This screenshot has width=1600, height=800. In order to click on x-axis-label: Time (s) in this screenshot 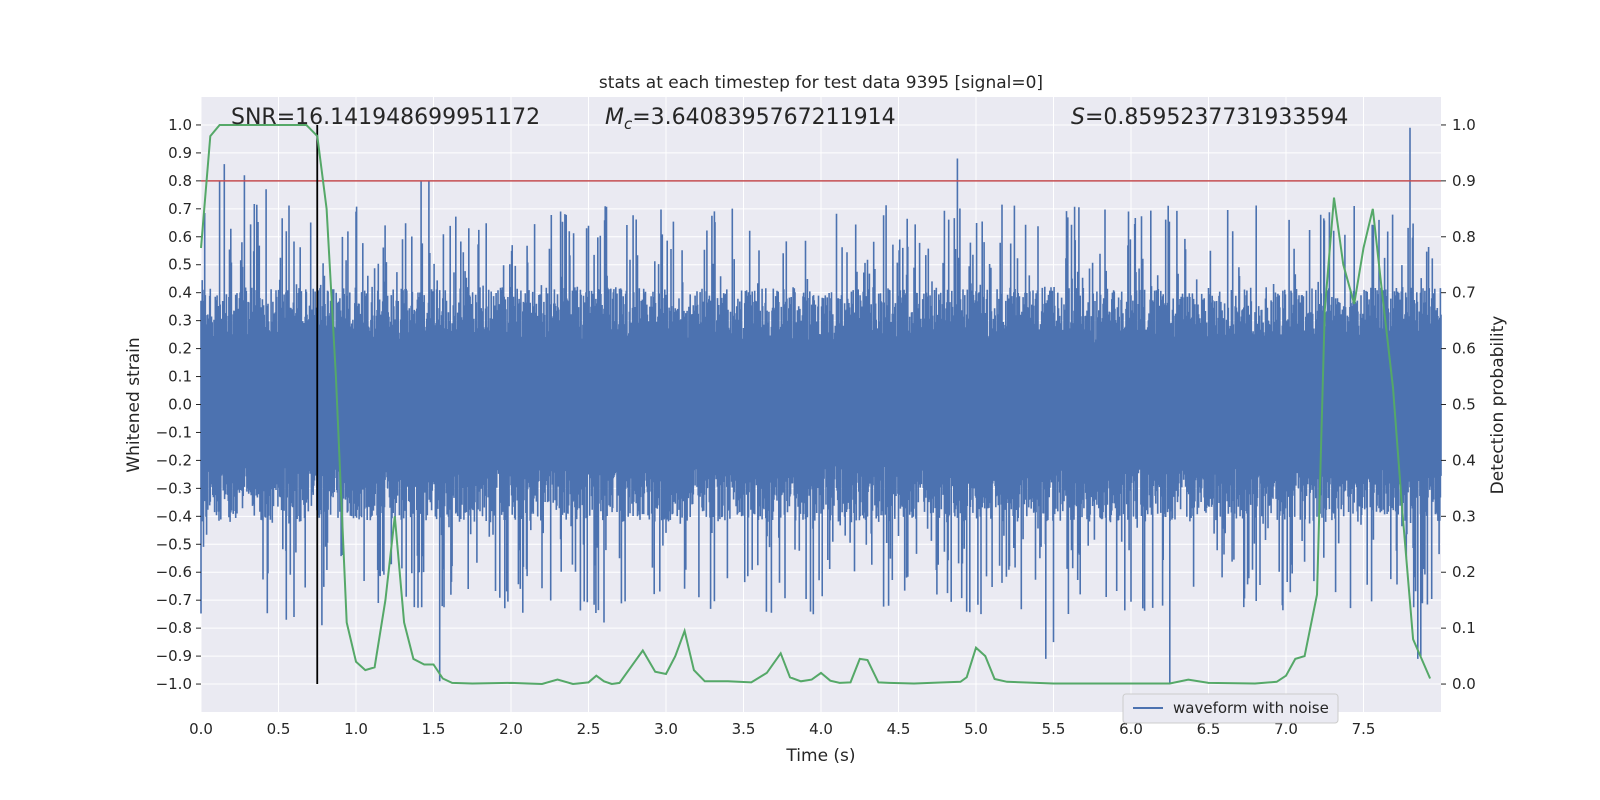, I will do `click(820, 756)`.